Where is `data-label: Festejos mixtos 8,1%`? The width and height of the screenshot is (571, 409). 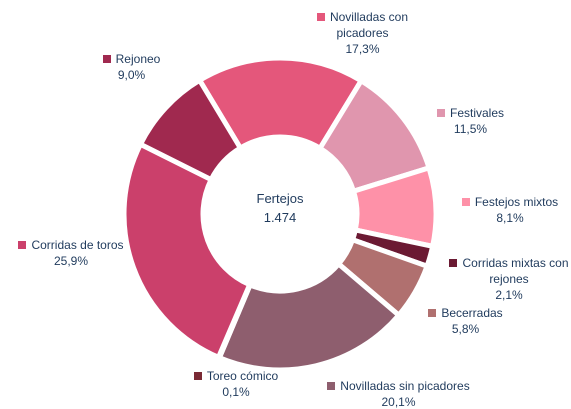
data-label: Festejos mixtos 8,1% is located at coordinates (510, 210).